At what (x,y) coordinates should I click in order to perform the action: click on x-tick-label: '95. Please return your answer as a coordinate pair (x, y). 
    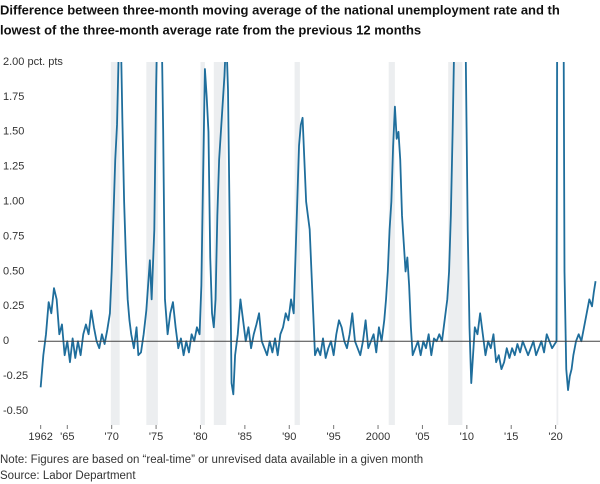
    Looking at the image, I should click on (333, 437).